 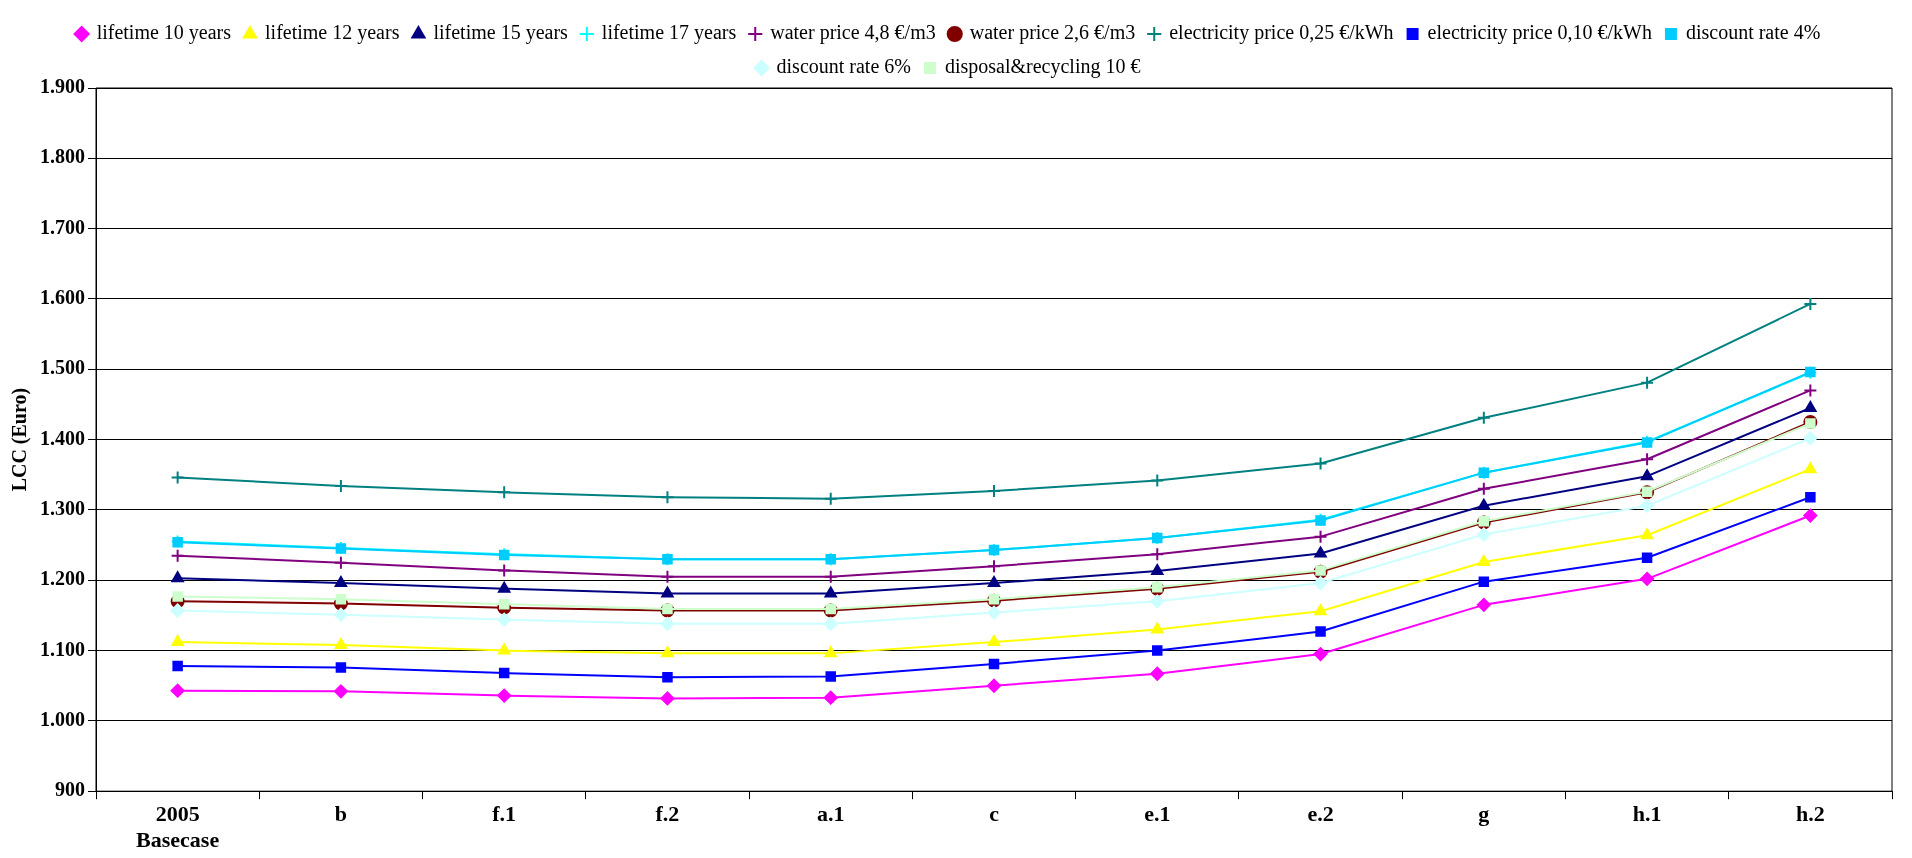 What do you see at coordinates (20, 439) in the screenshot?
I see `y-axis-title: LCC (Euro)` at bounding box center [20, 439].